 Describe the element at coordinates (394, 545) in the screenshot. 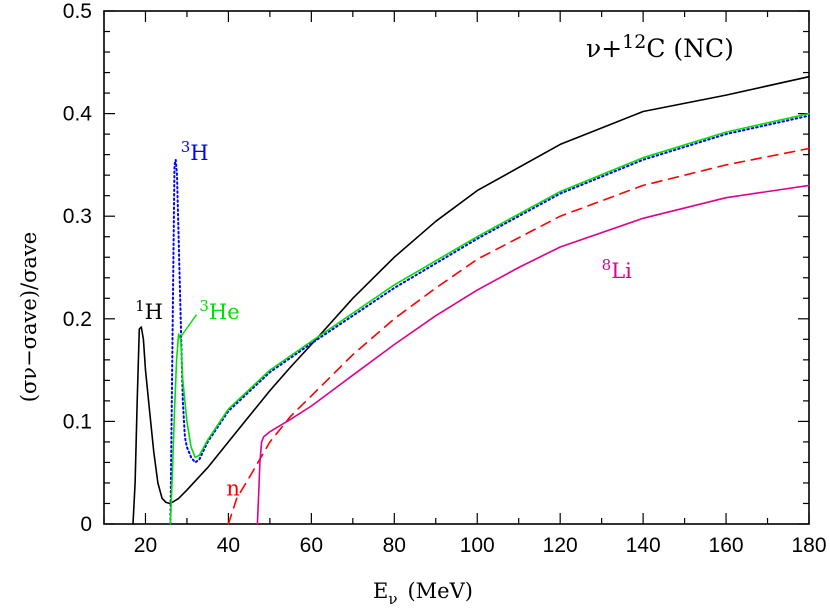

I see `x-tick-label: 80` at that location.